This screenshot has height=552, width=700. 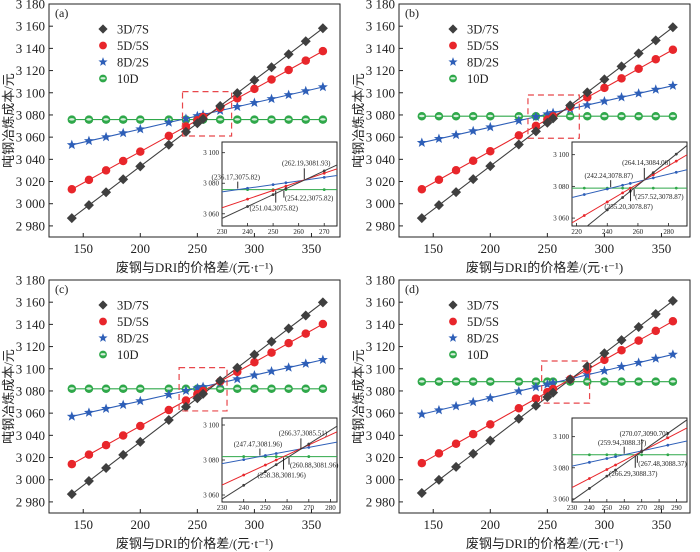 What do you see at coordinates (281, 476) in the screenshot?
I see `inset-annotation-label: (258.38,3081.96)` at bounding box center [281, 476].